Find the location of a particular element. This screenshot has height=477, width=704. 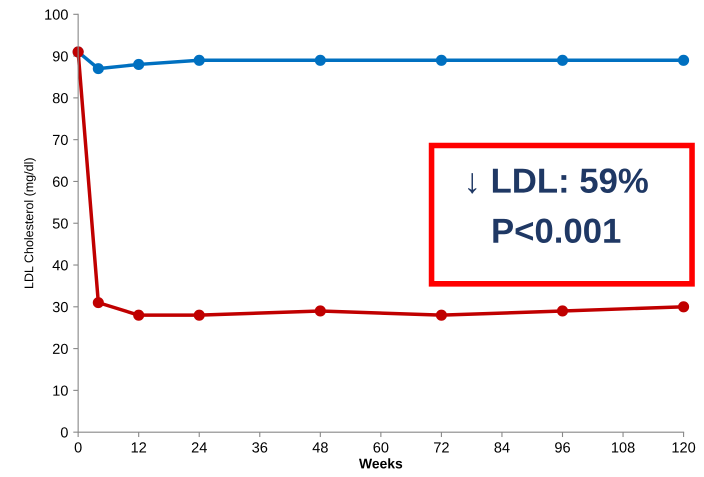

x-tick-label: 12 is located at coordinates (139, 447).